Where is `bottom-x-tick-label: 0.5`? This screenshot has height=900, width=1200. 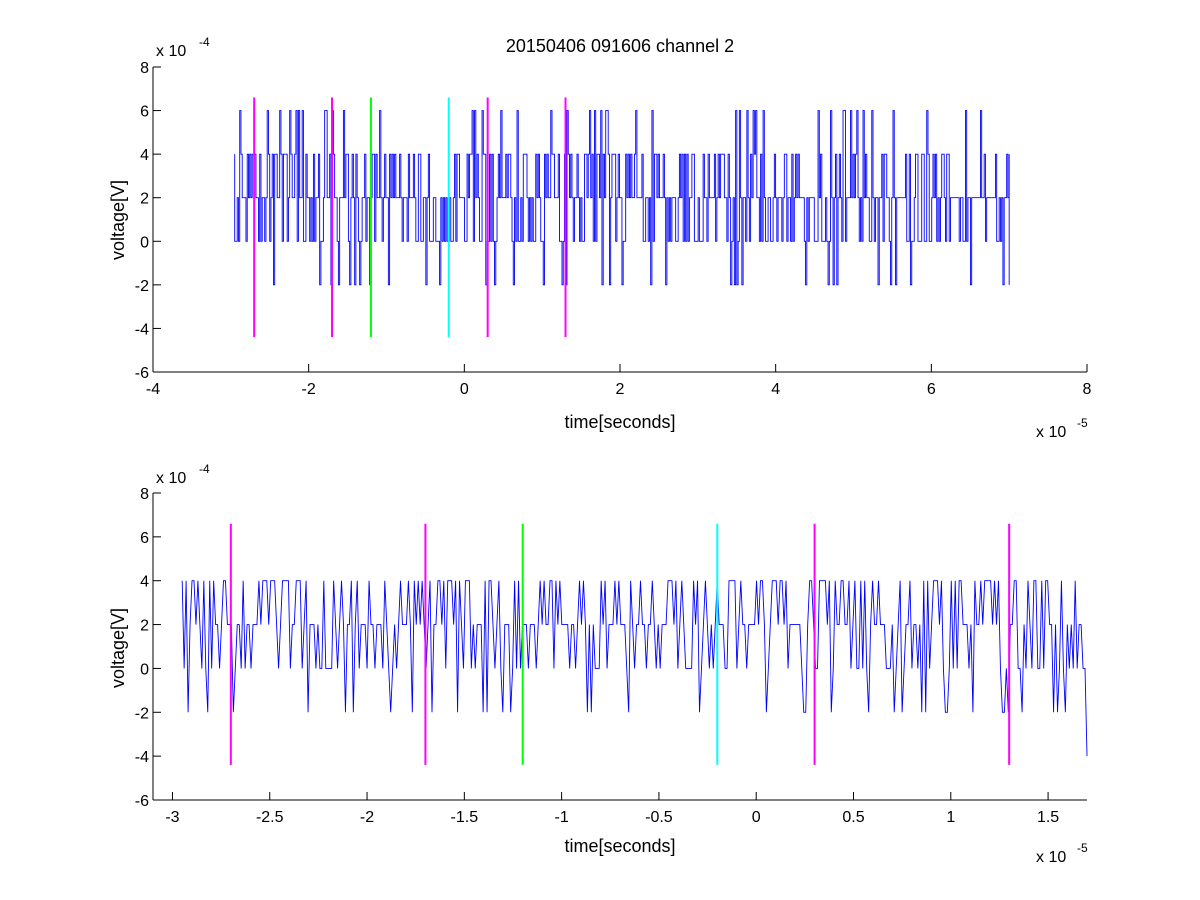
bottom-x-tick-label: 0.5 is located at coordinates (853, 817).